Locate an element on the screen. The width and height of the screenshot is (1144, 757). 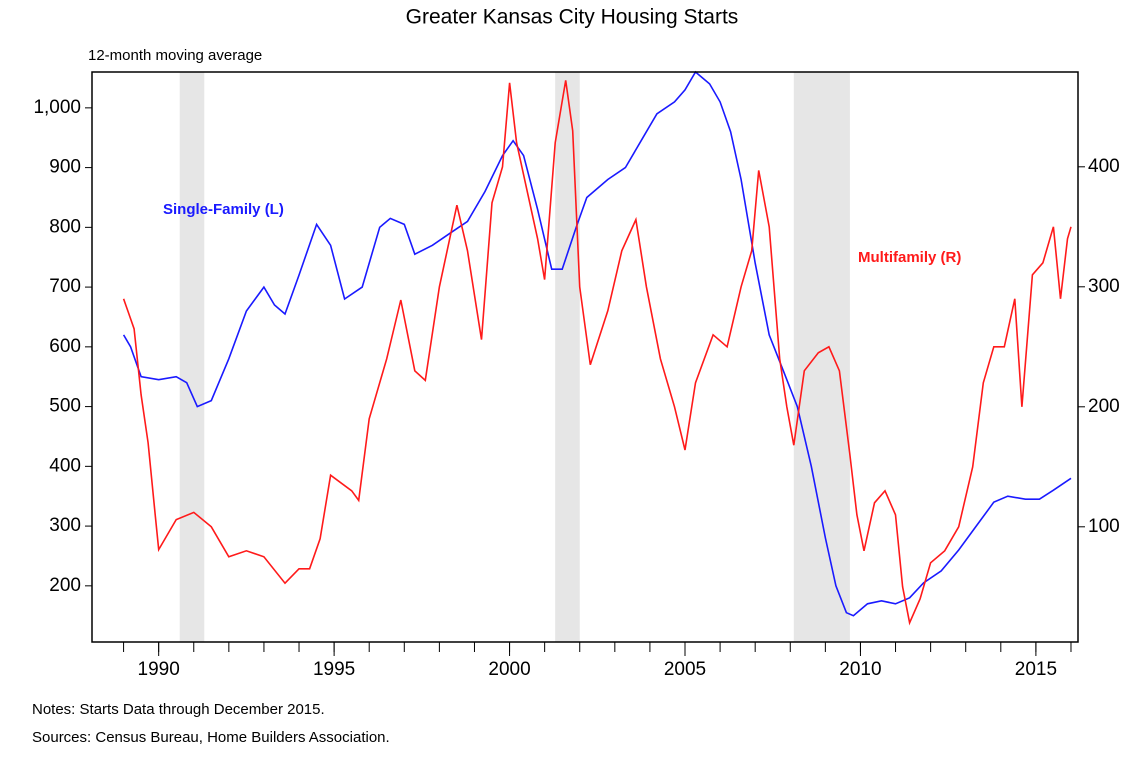
x-tick-label: 2000 is located at coordinates (509, 669).